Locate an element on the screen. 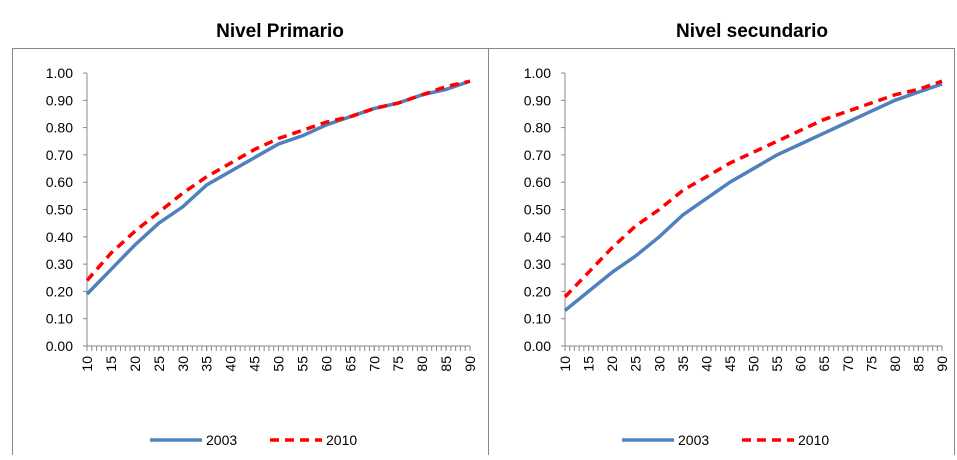 This screenshot has height=460, width=957. chart-title: Nivel secundario is located at coordinates (752, 31).